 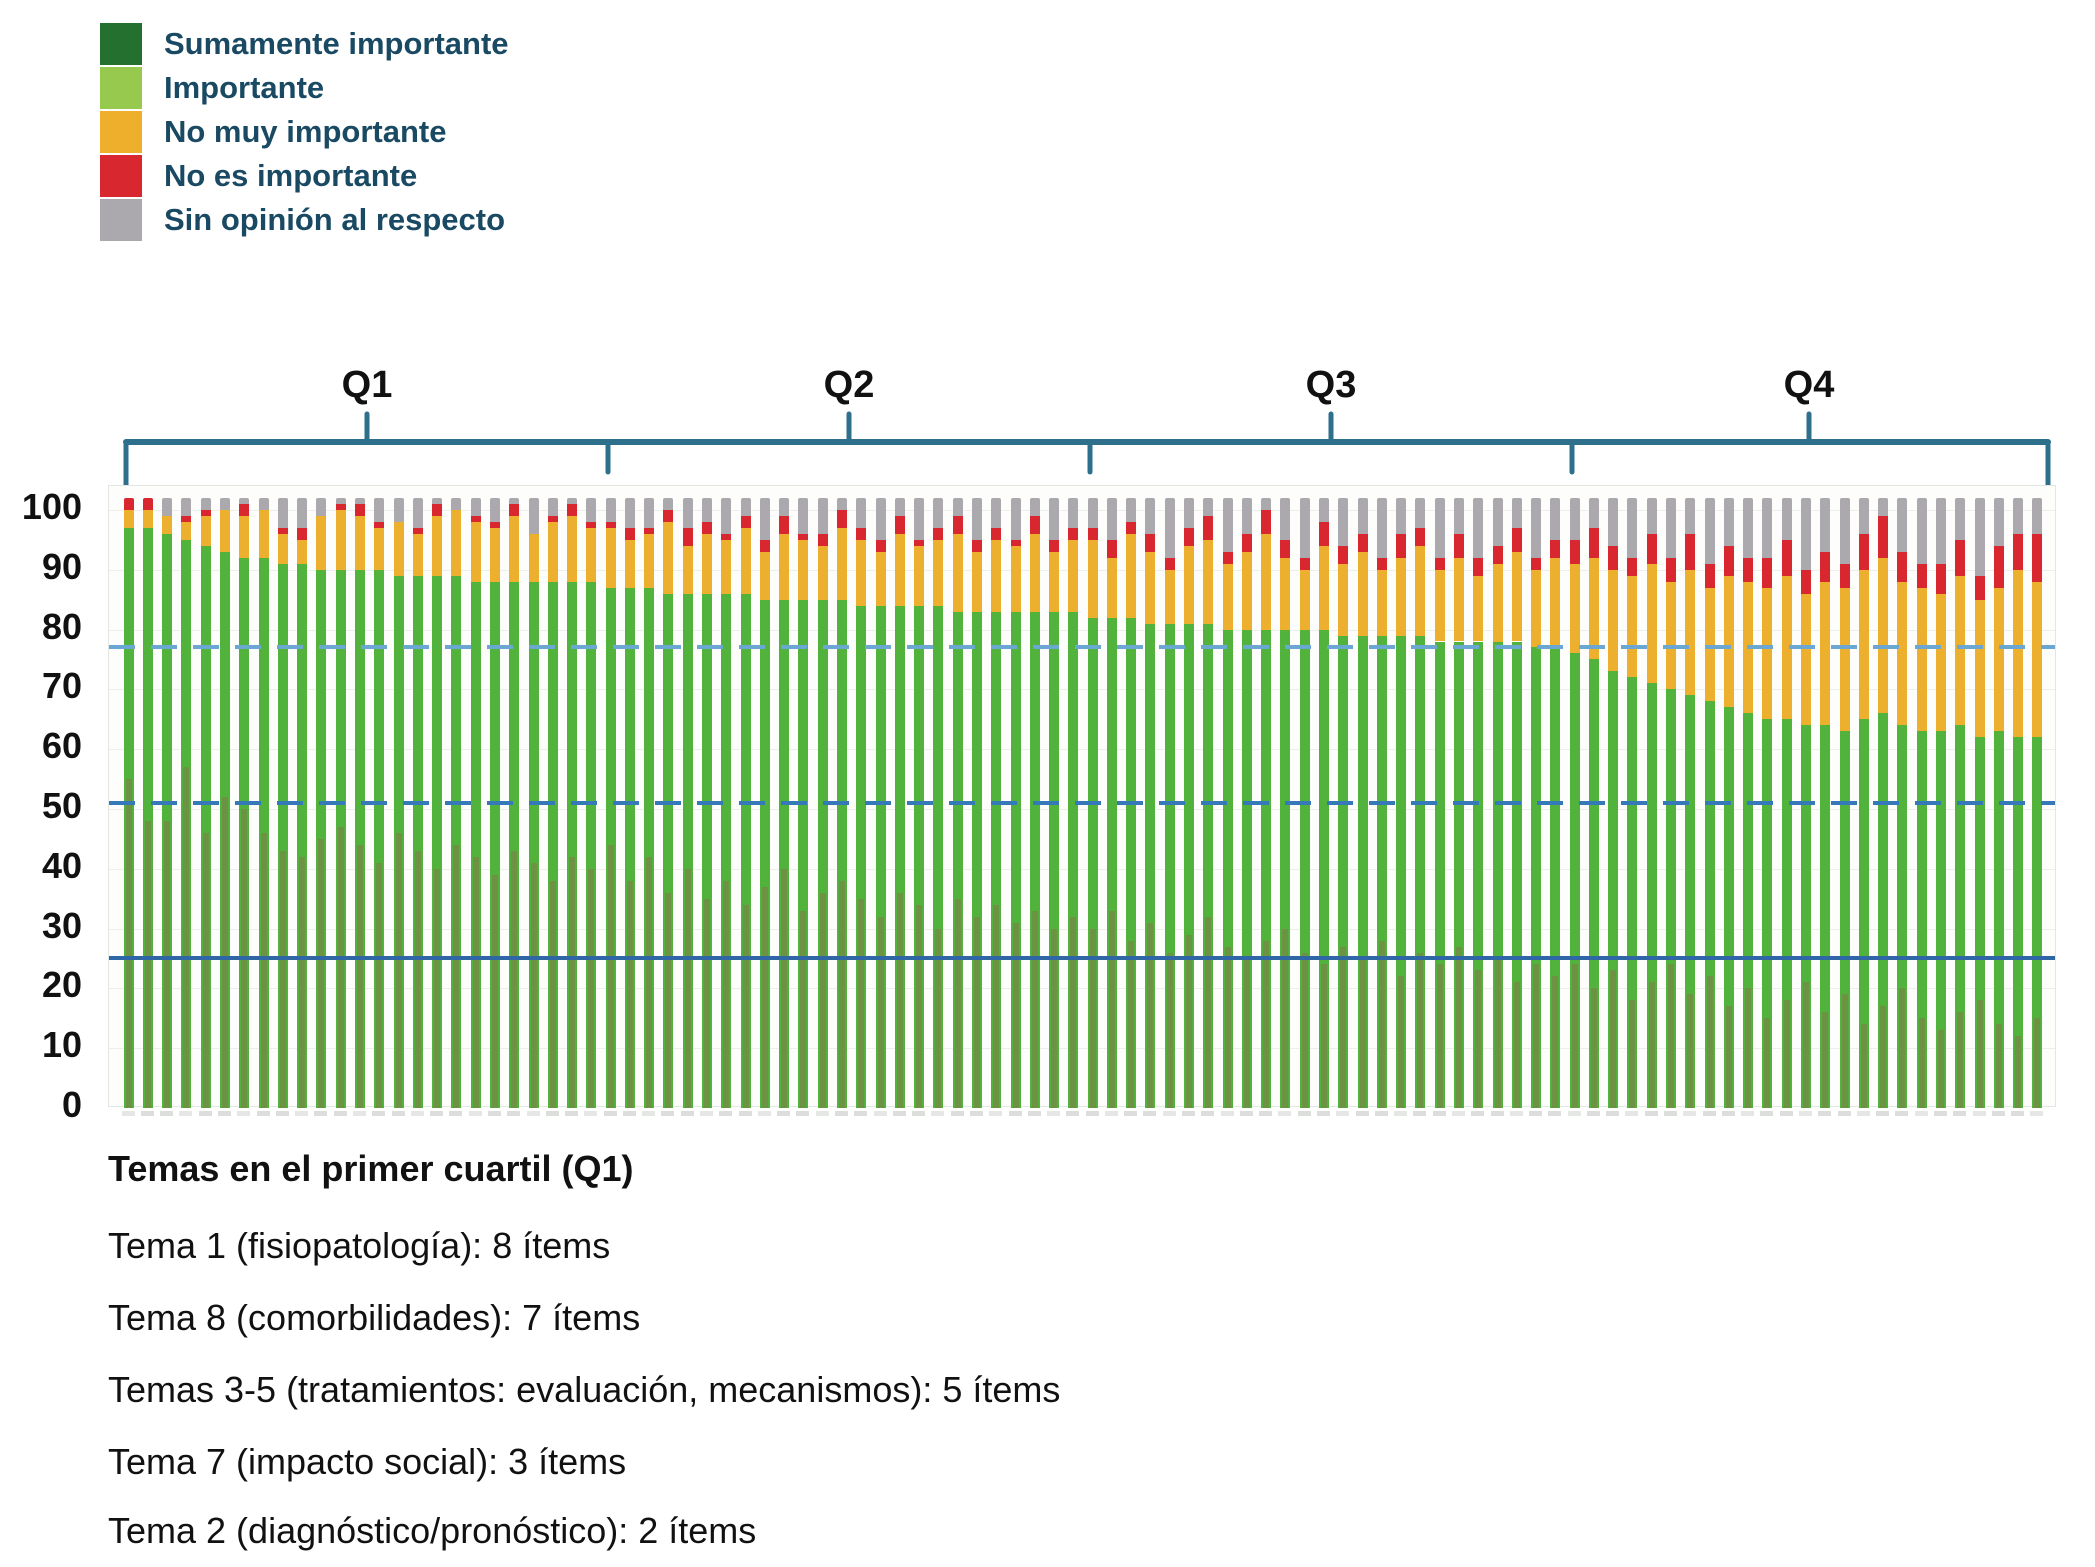 I want to click on legend-label: Importante, so click(x=244, y=87).